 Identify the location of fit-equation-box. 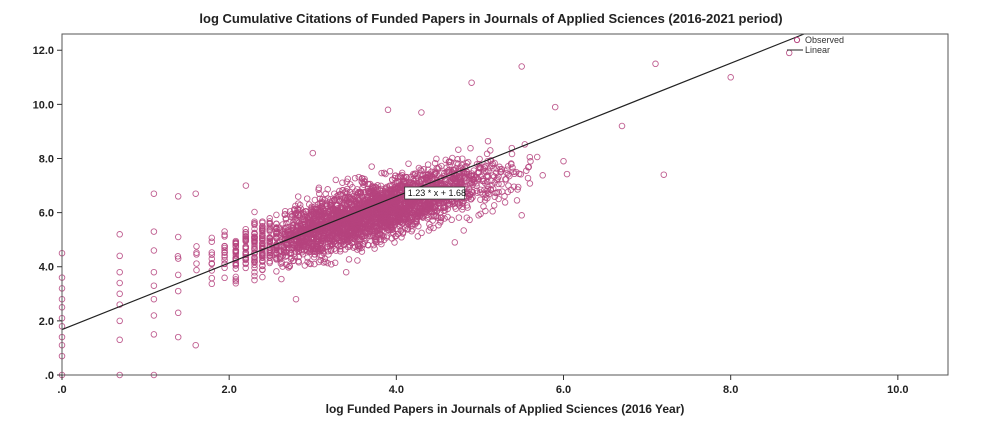
(435, 193).